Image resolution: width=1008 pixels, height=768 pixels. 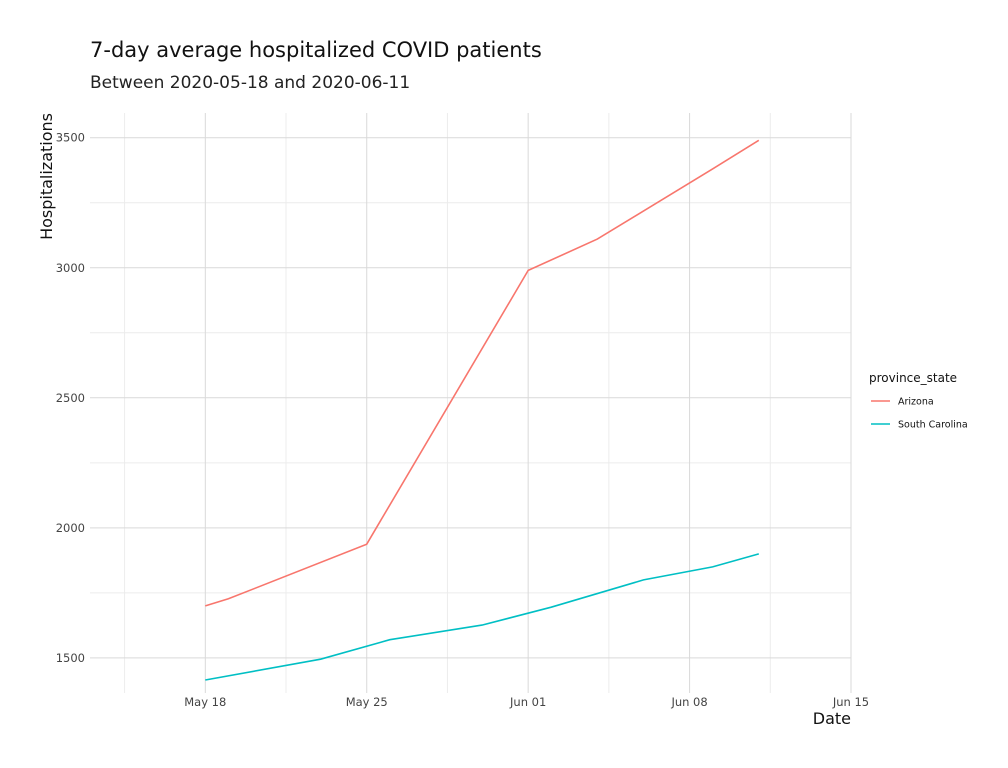 I want to click on x-axis-ticks: May 18 May 25 Jun 01 Jun 08 Jun 15, so click(x=526, y=702).